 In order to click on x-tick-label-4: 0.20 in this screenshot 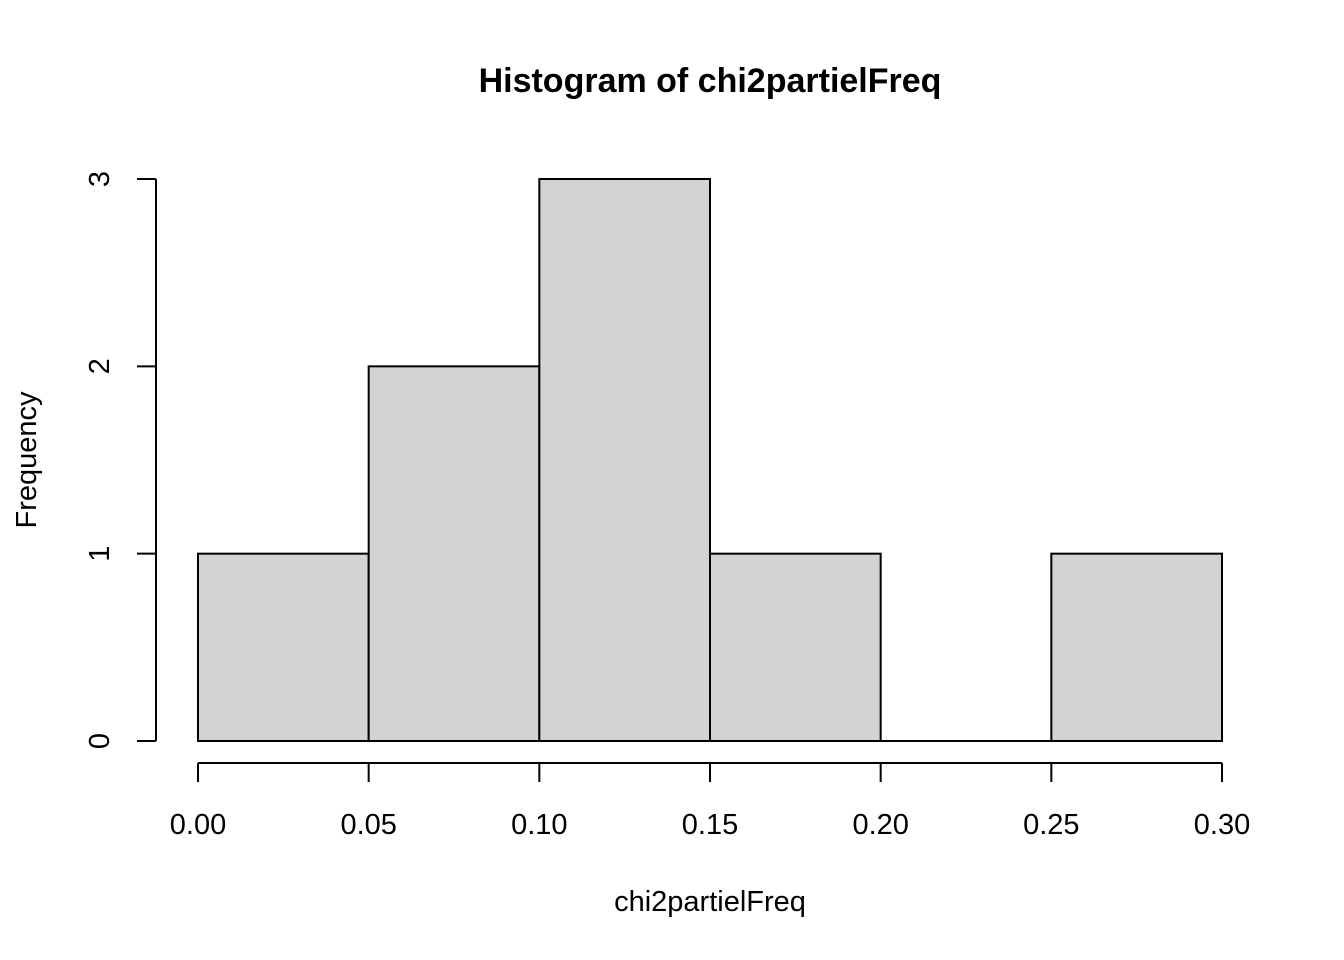, I will do `click(880, 825)`.